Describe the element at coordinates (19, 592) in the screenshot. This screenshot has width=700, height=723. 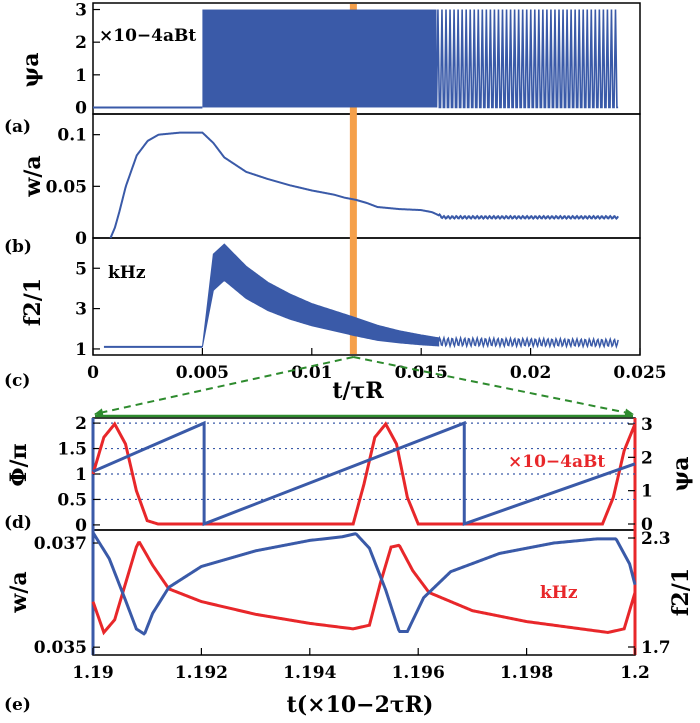
I see `panel-e-ylabel-left: w/a` at that location.